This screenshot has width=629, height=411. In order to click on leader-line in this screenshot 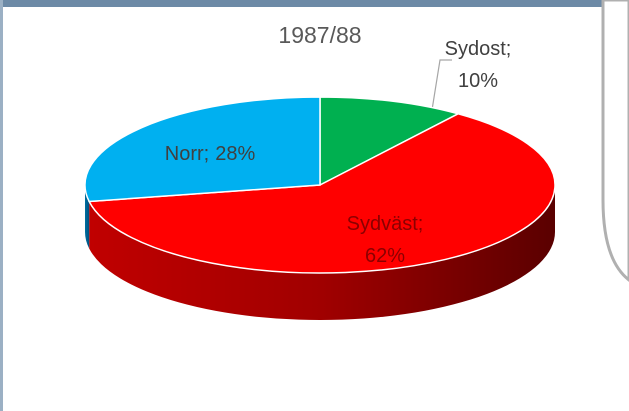, I will do `click(441, 85)`.